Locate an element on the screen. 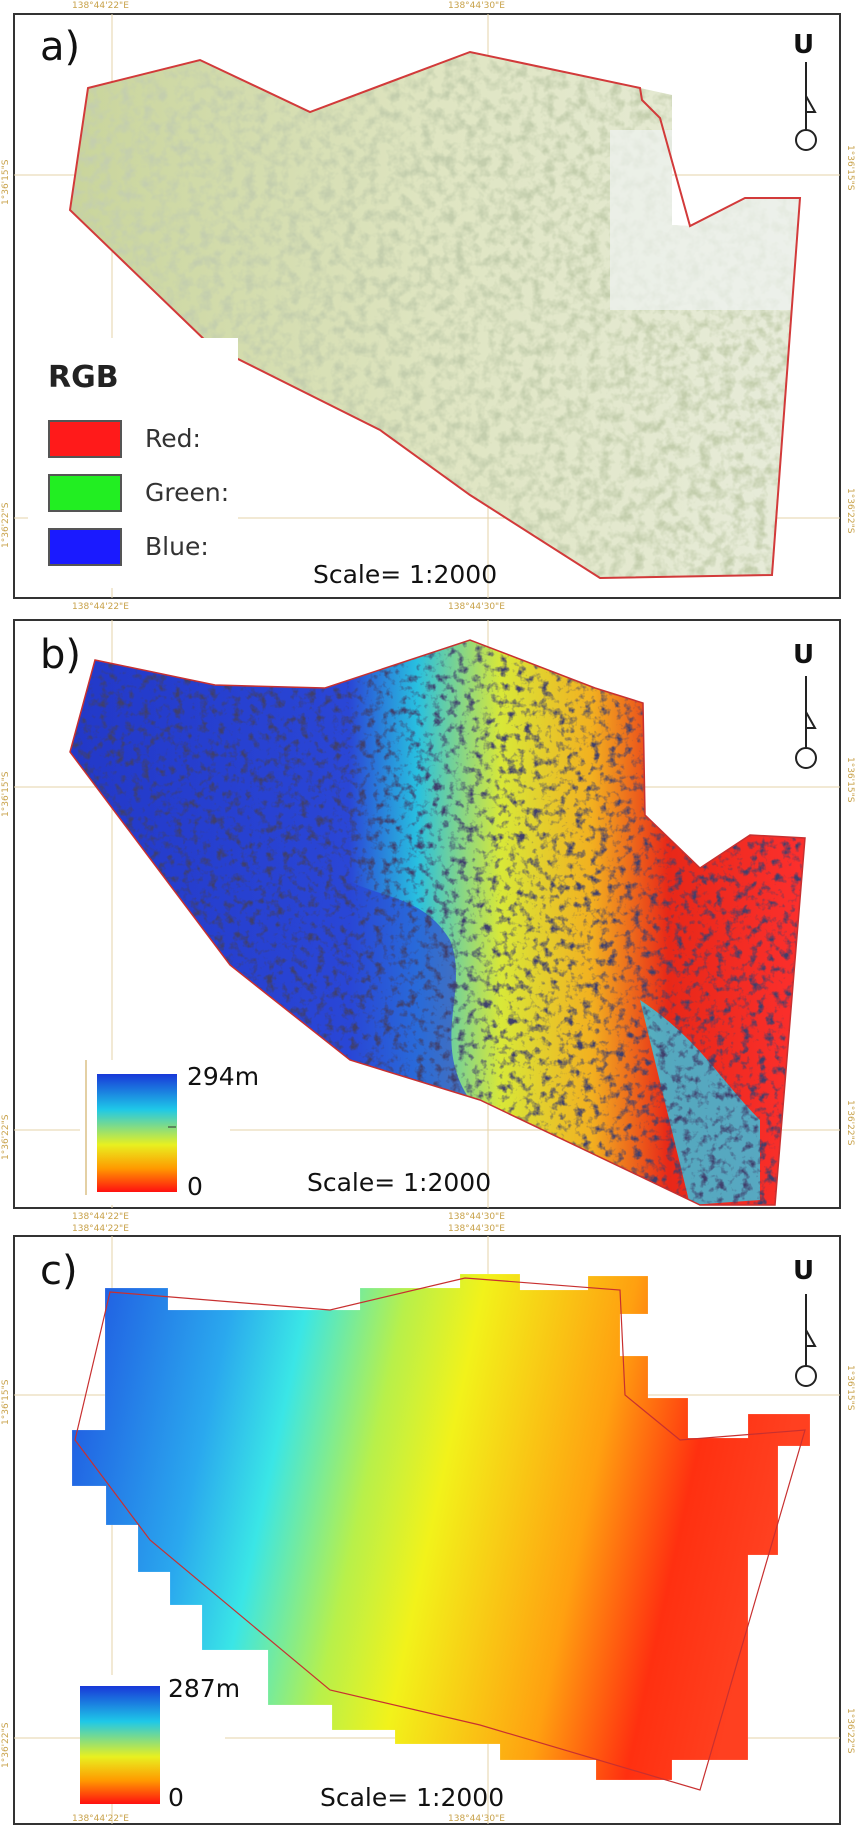  lon-tick-center-c-bottom: 138°44'30"E is located at coordinates (476, 1819).